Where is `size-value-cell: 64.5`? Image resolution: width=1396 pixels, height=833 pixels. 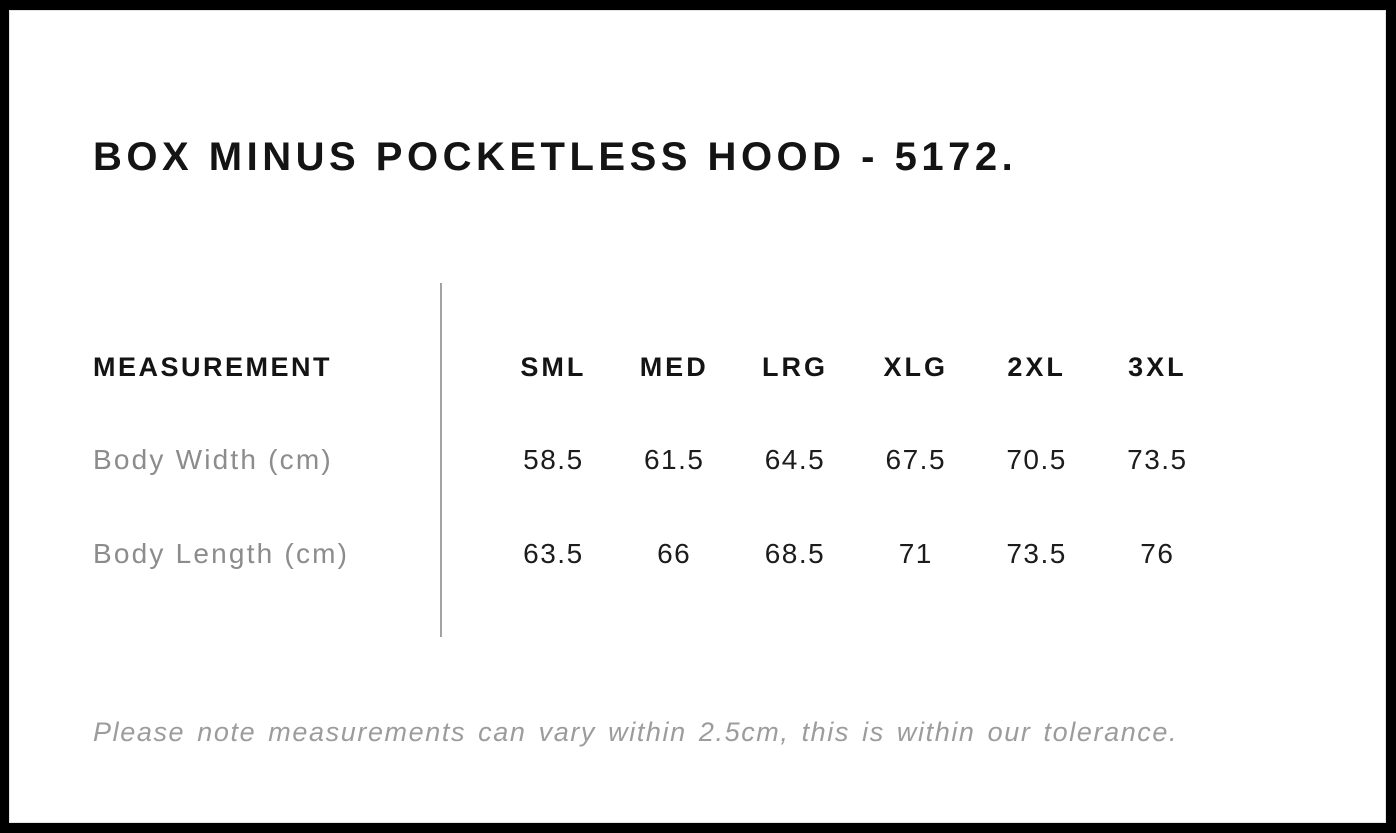
size-value-cell: 64.5 is located at coordinates (795, 459).